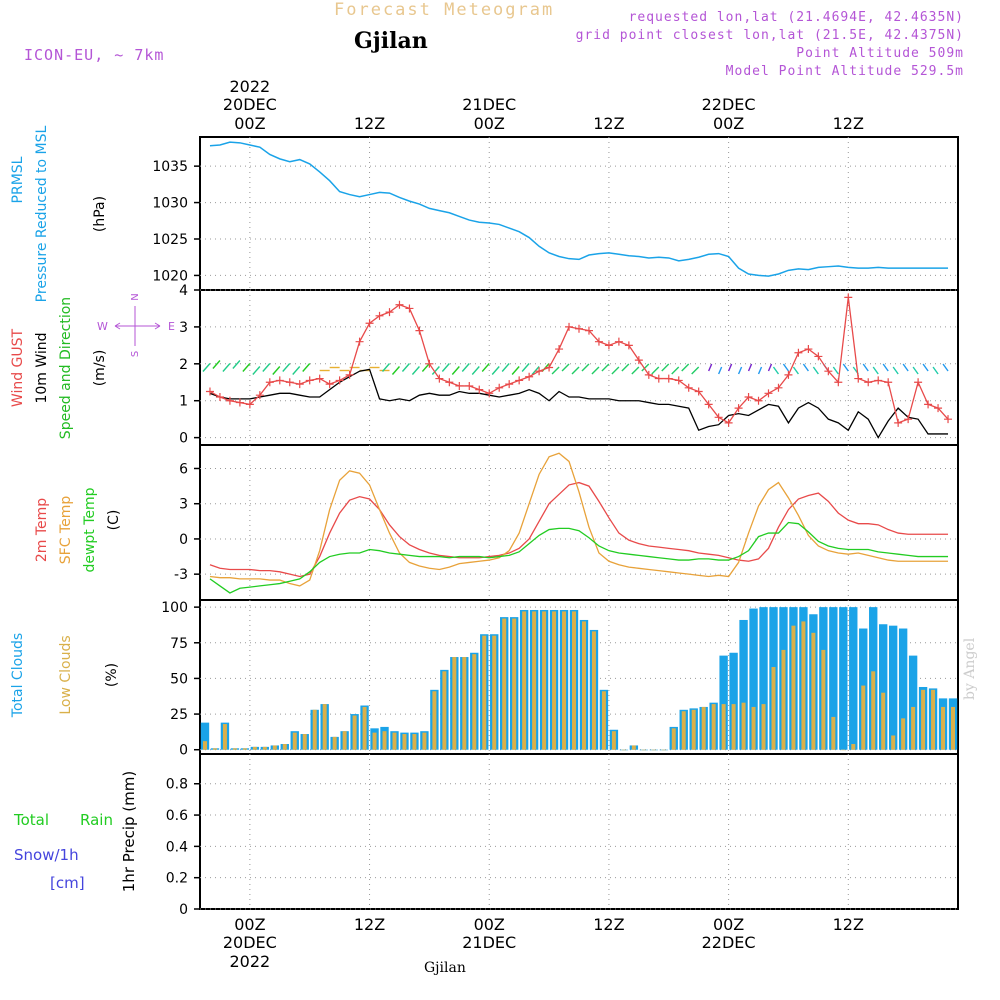 The width and height of the screenshot is (1000, 1000). What do you see at coordinates (250, 942) in the screenshot?
I see `bottom-axis-date: 20DEC` at bounding box center [250, 942].